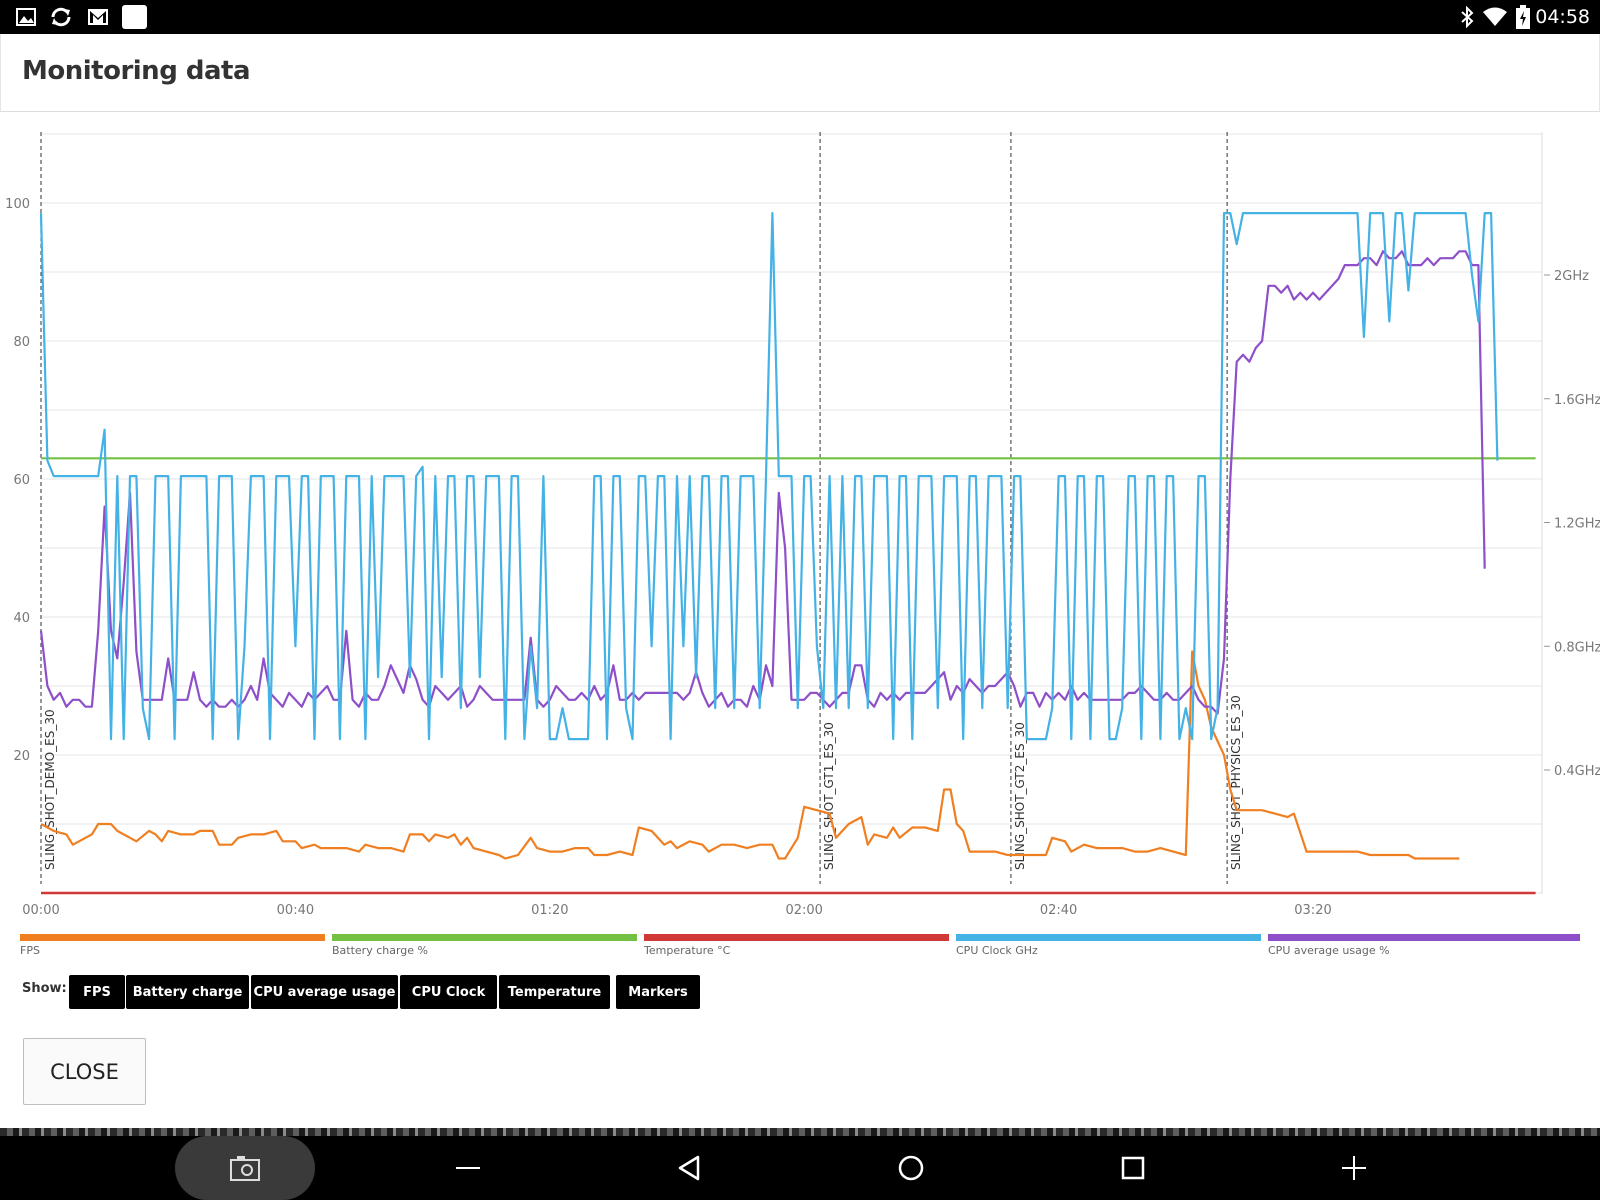 The image size is (1600, 1200). I want to click on right-y-tick-label: 2GHz, so click(1571, 276).